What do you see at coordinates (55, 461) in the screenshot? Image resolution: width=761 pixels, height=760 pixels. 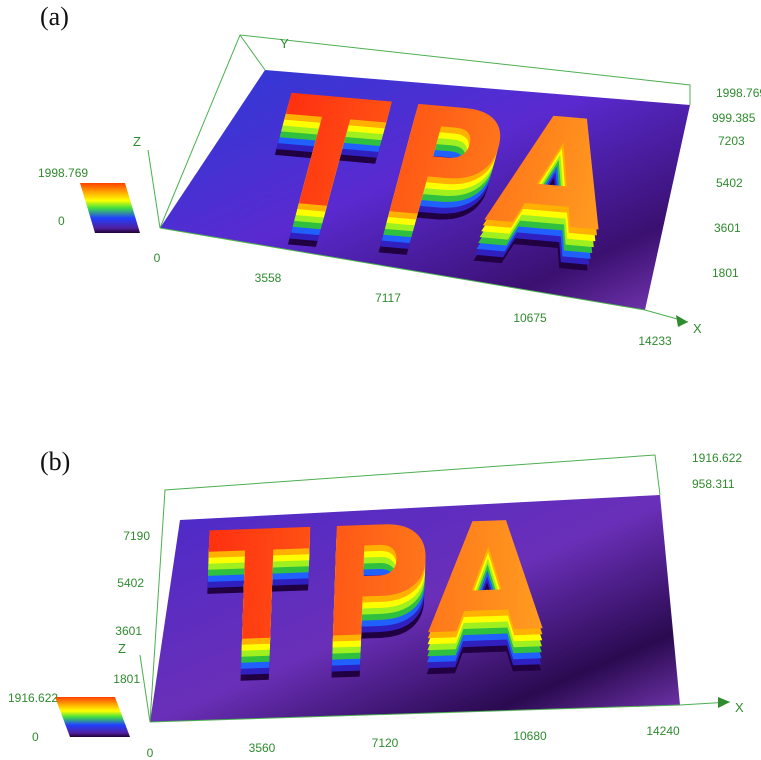 I see `panel-label: (b)` at bounding box center [55, 461].